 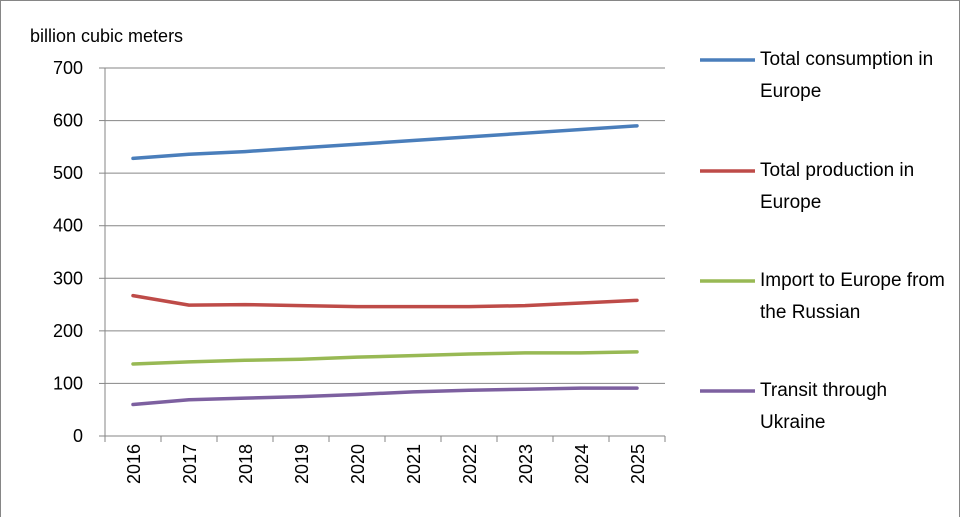 What do you see at coordinates (302, 464) in the screenshot?
I see `x-tick-label: 2019` at bounding box center [302, 464].